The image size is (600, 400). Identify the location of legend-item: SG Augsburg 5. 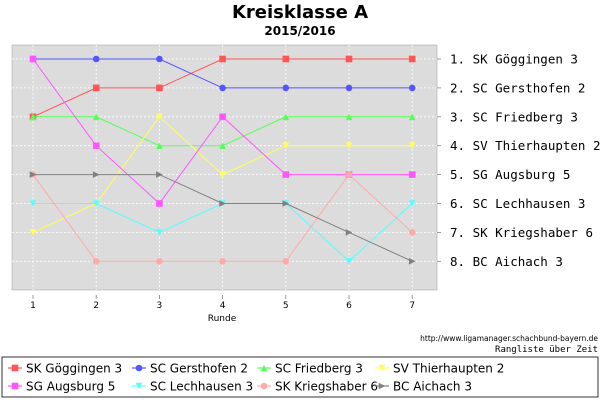
(61, 387).